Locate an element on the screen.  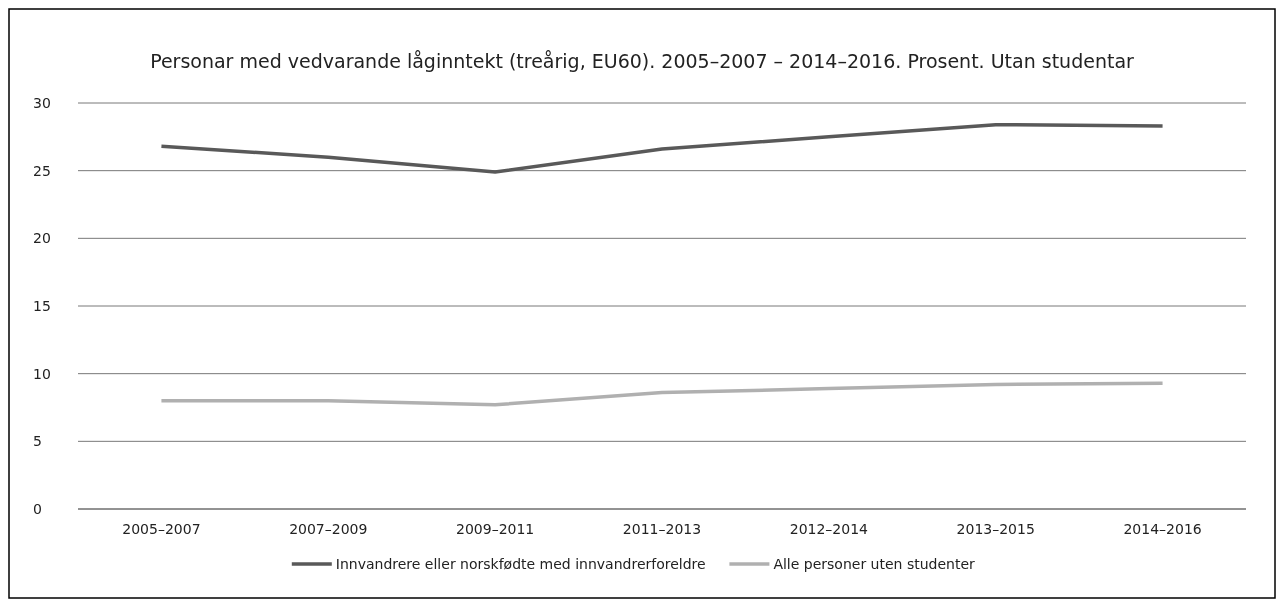
x-tick-label: 2007–2009 is located at coordinates (328, 529).